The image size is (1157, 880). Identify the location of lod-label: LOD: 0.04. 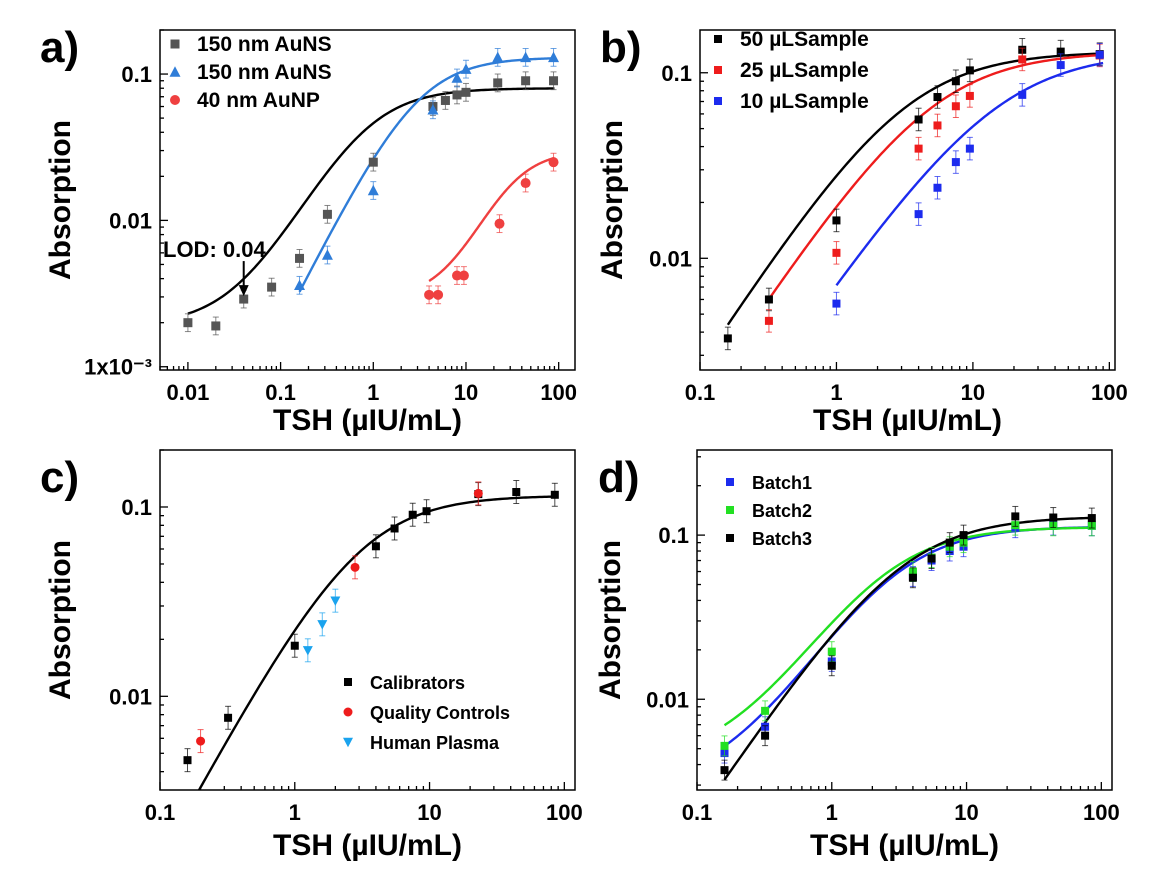
(214, 249).